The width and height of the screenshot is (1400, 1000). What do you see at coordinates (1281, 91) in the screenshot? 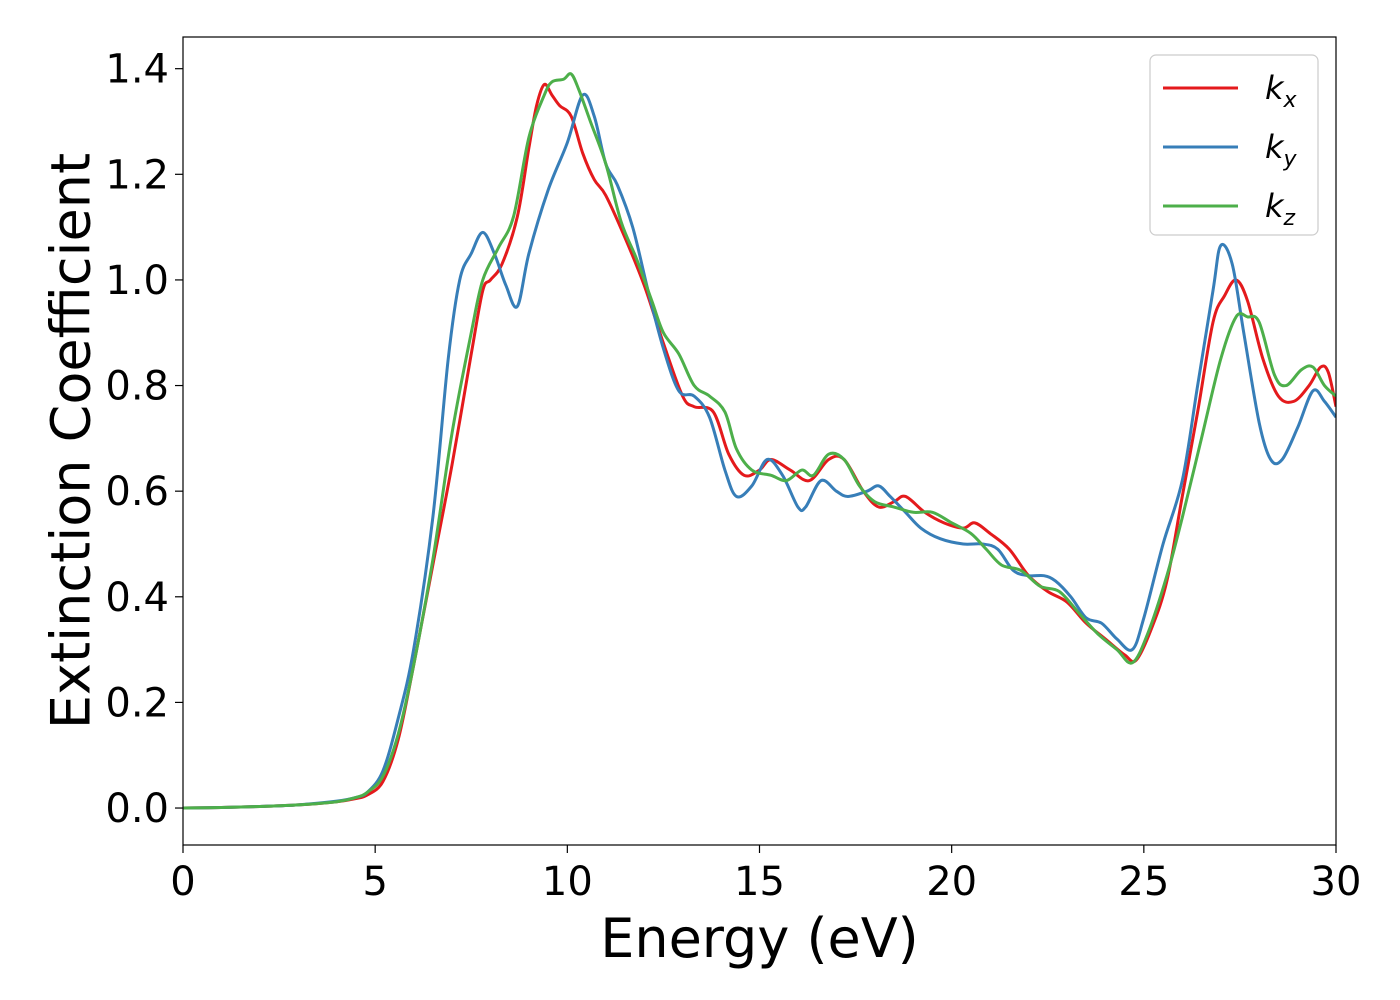
I see `legend-label: kx` at bounding box center [1281, 91].